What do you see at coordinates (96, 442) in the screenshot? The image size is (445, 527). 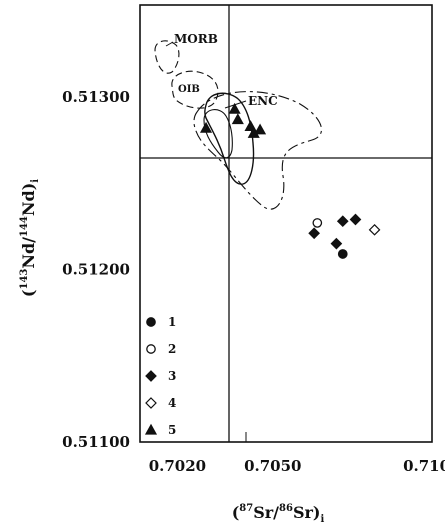 I see `y-tick-label: 0.51100` at bounding box center [96, 442].